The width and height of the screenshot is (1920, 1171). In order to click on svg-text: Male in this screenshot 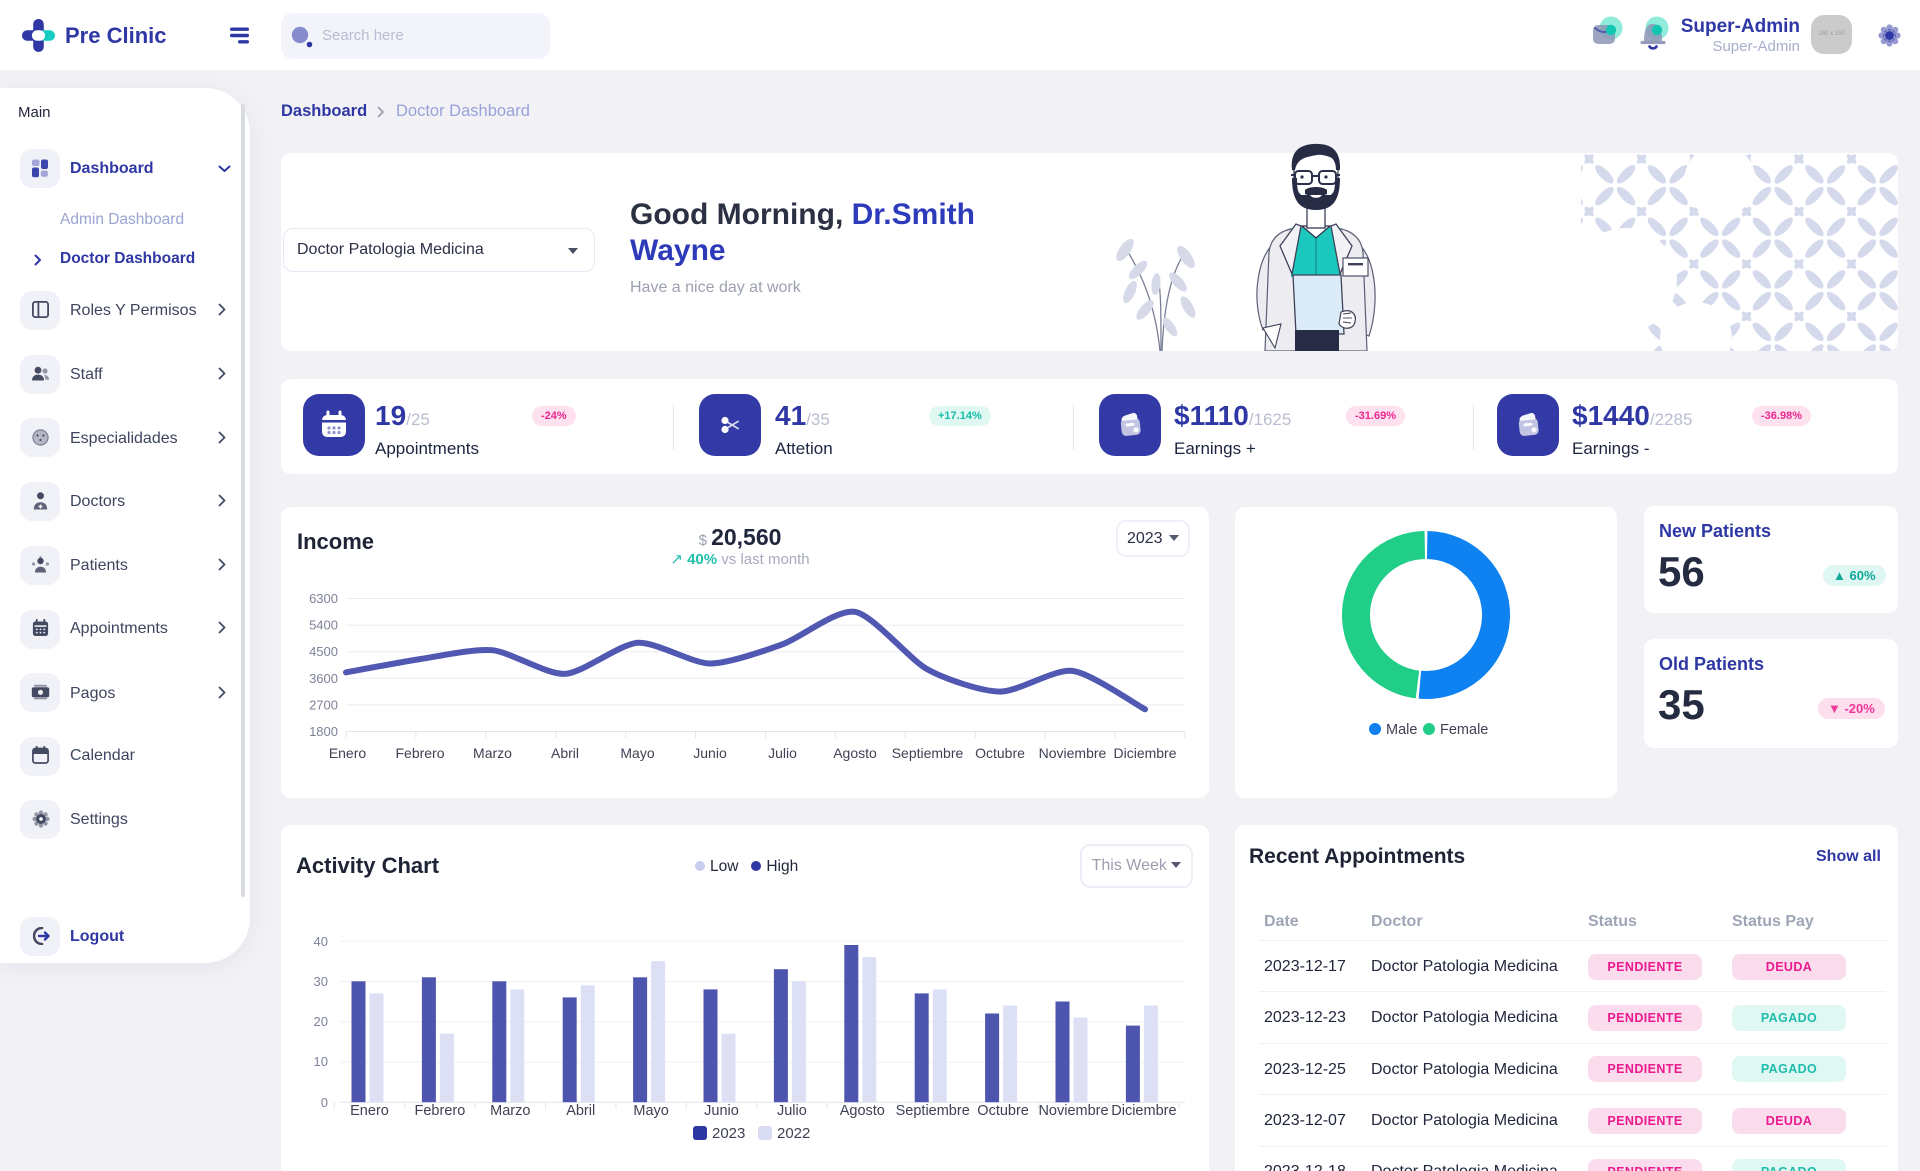, I will do `click(1401, 730)`.